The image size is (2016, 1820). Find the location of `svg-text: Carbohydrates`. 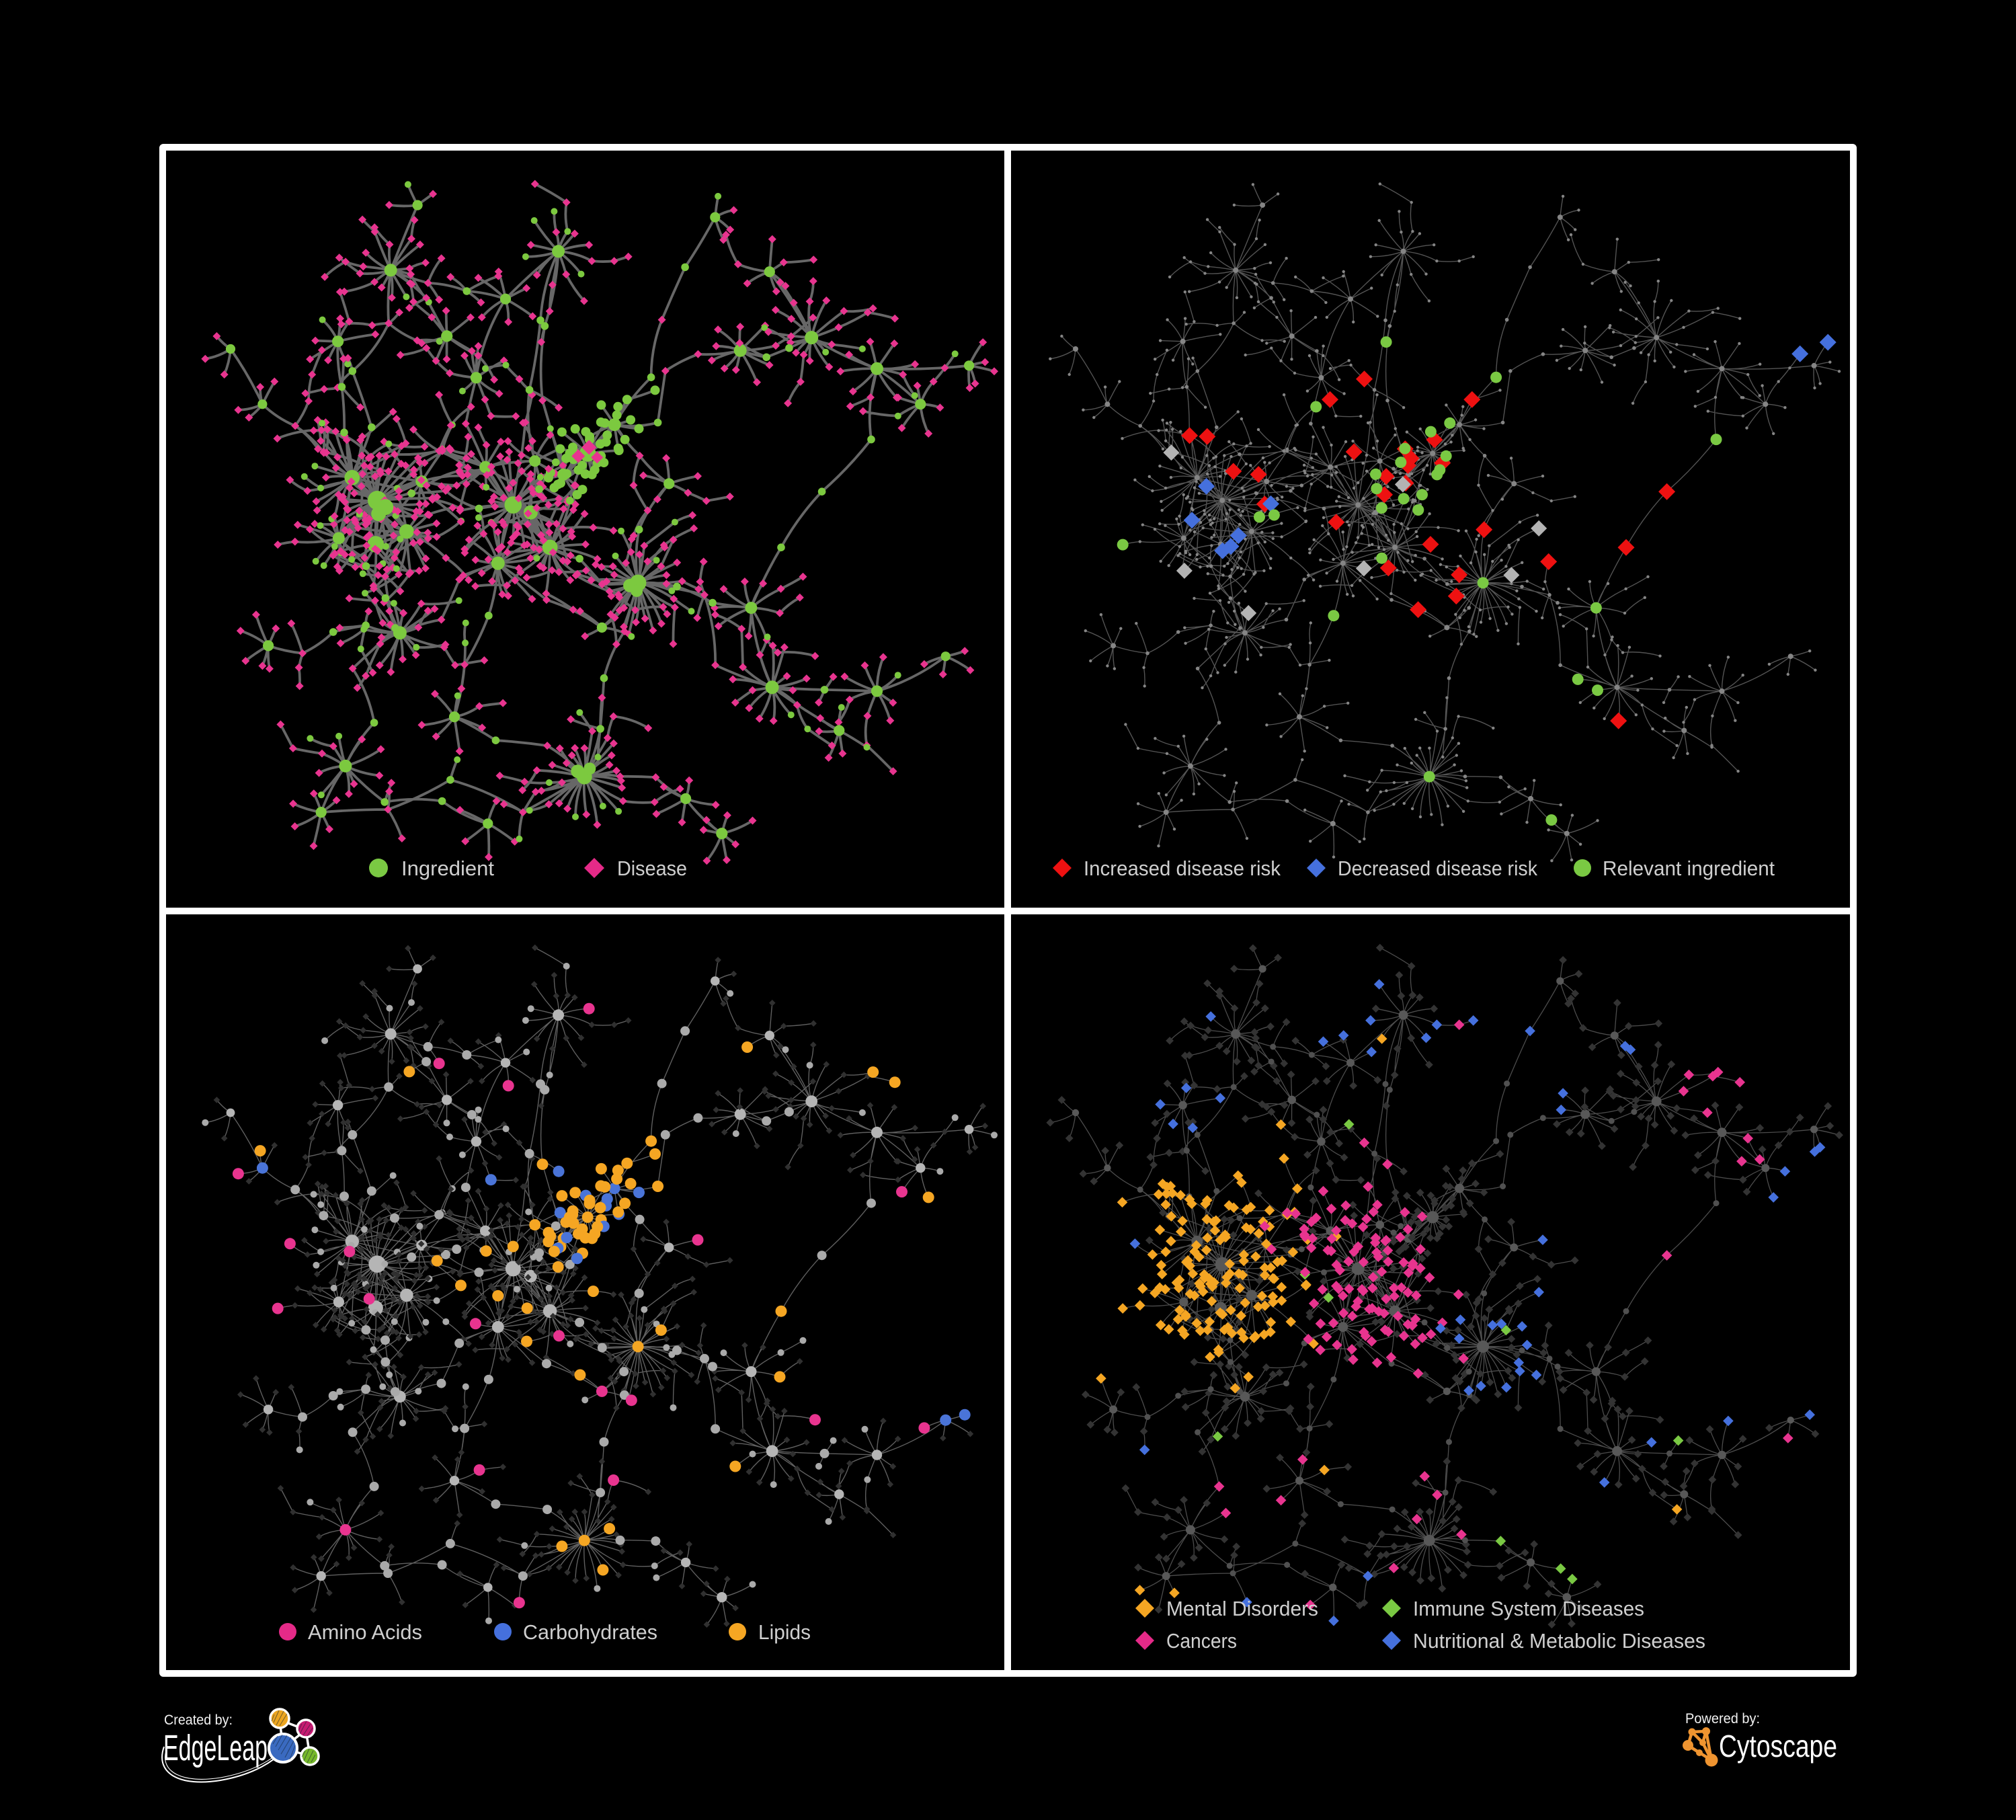

svg-text: Carbohydrates is located at coordinates (590, 1632).